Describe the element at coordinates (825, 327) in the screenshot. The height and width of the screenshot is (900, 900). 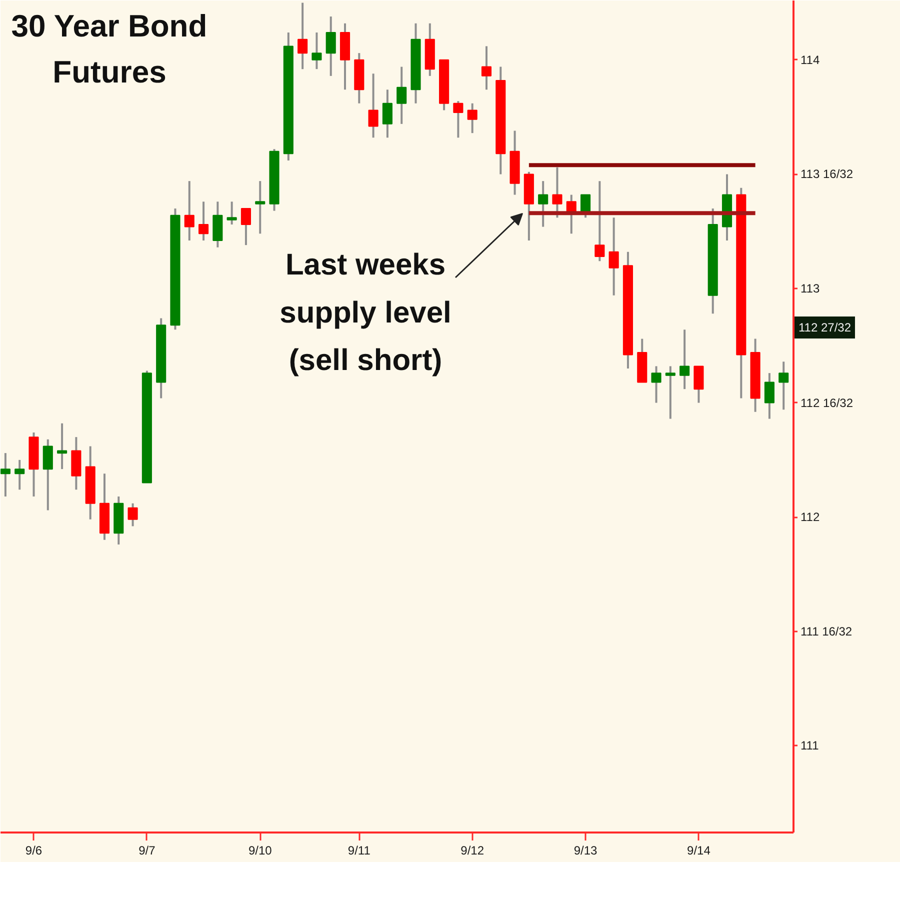
I see `text: 112 27/32` at that location.